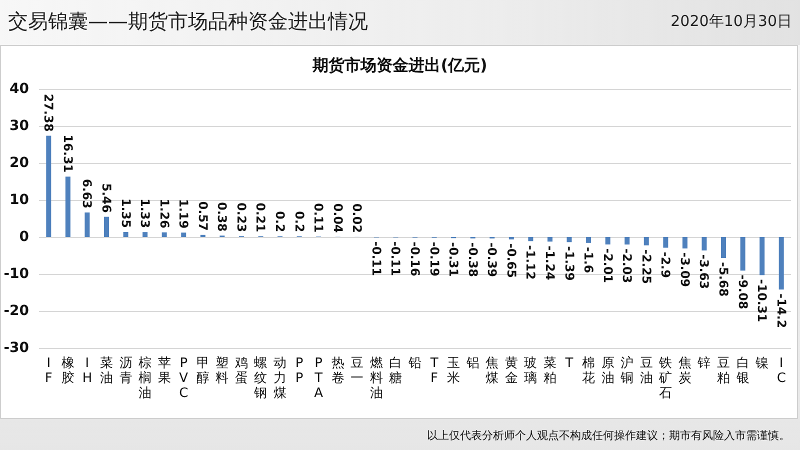 The width and height of the screenshot is (800, 450). I want to click on data-label: -0.16, so click(415, 259).